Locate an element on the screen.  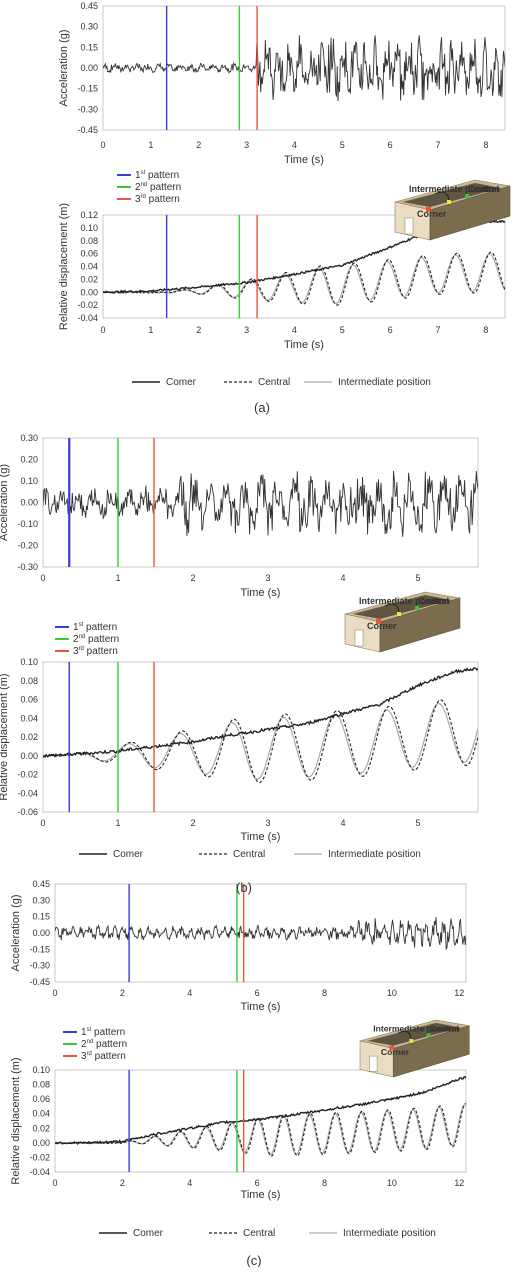
series-line-corner is located at coordinates (260, 712).